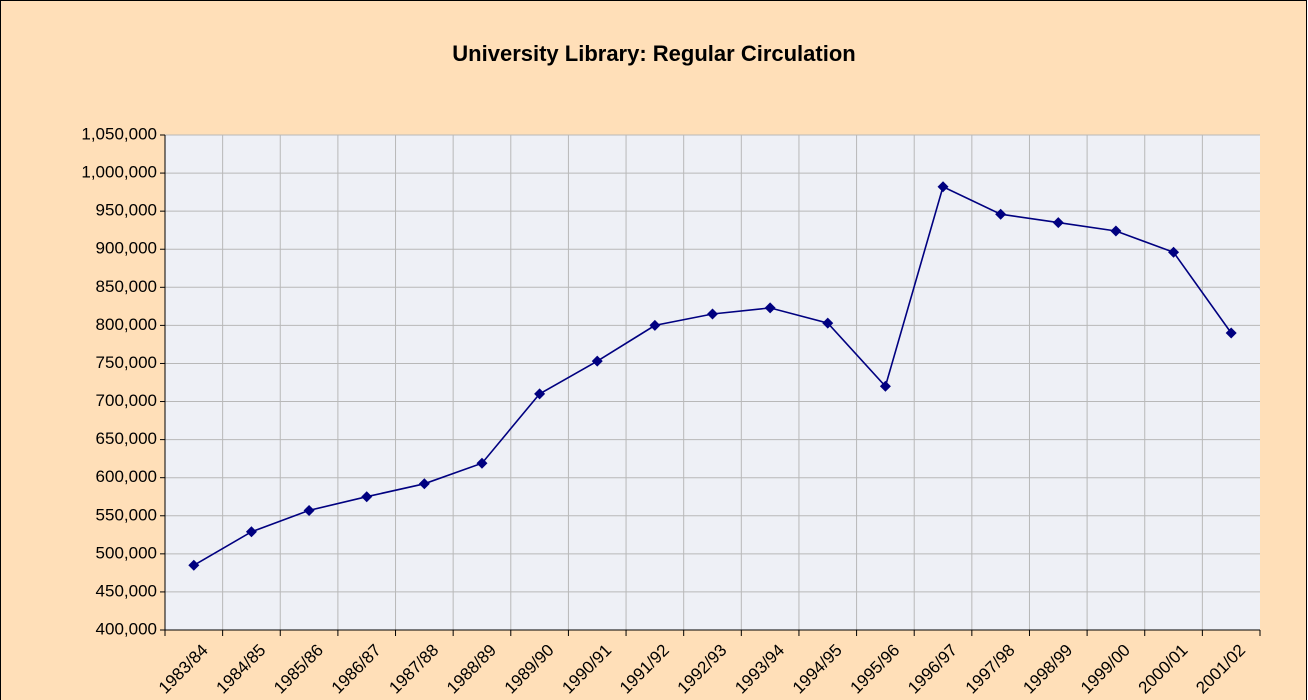 The image size is (1308, 700). I want to click on y-tick-label: 450,000, so click(126, 590).